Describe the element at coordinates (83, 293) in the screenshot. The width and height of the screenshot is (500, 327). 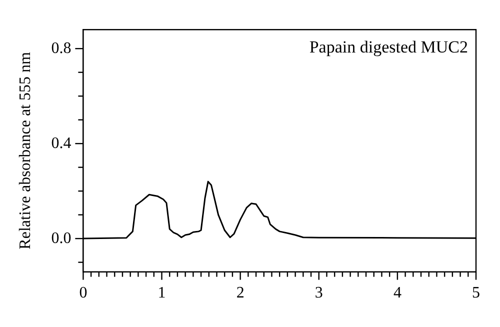
I see `x-tick-label: 0` at that location.